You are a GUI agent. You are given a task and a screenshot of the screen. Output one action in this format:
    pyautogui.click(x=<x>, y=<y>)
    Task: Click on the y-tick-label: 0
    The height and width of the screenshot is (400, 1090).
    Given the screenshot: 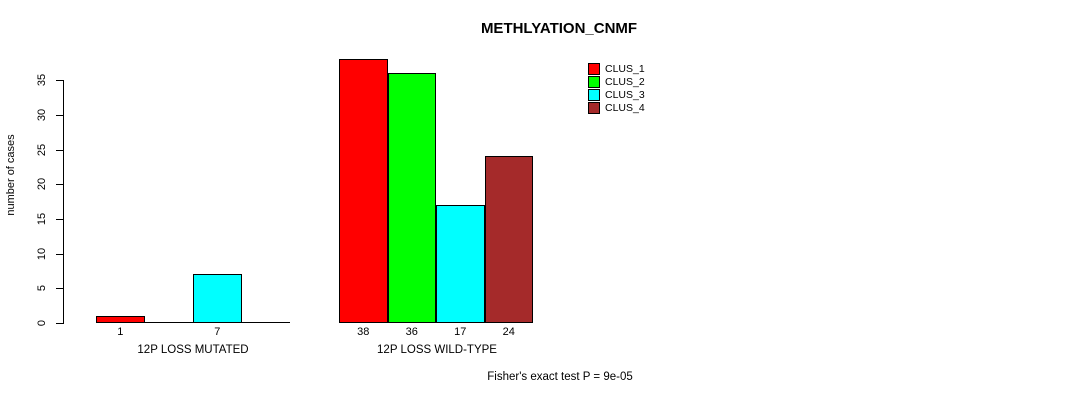 What is the action you would take?
    pyautogui.click(x=42, y=323)
    